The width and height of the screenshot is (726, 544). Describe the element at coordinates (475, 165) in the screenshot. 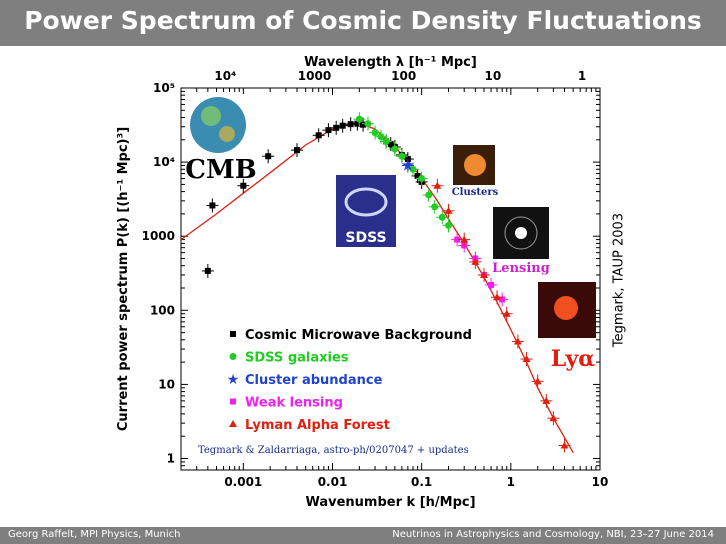

I see `clusters-image-glow` at that location.